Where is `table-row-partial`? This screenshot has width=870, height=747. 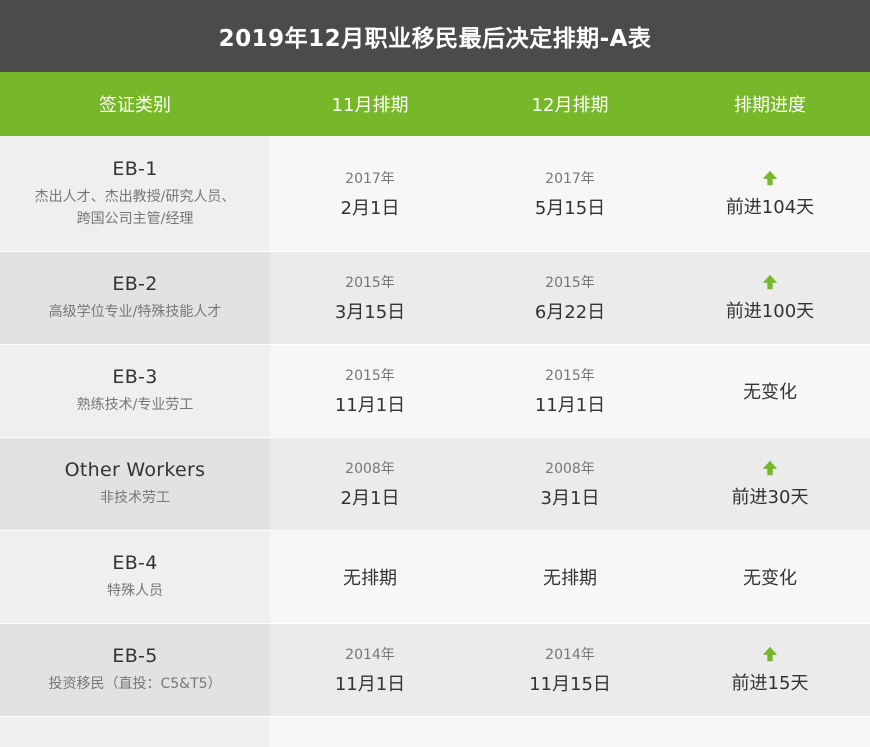
table-row-partial is located at coordinates (435, 732).